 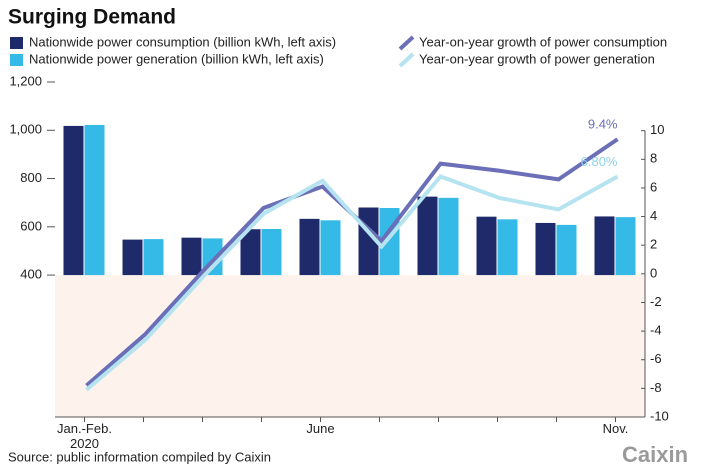 I want to click on y-tick-label: 600, so click(x=31, y=225).